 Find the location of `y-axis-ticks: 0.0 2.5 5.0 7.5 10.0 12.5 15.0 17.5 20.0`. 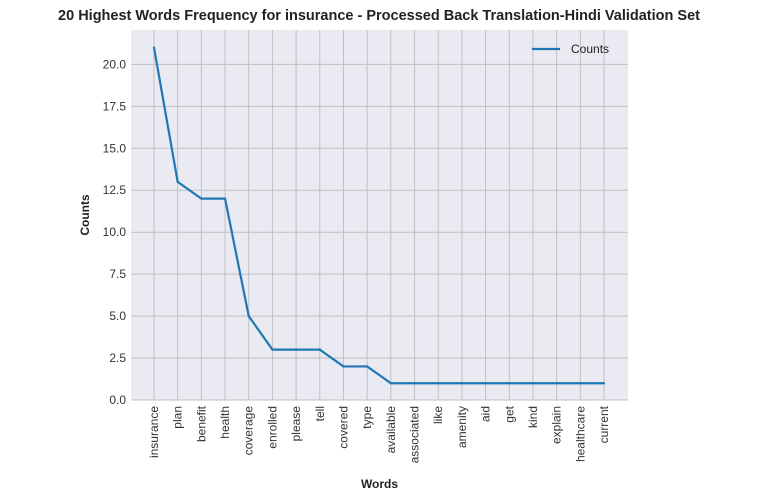

y-axis-ticks: 0.0 2.5 5.0 7.5 10.0 12.5 15.0 17.5 20.0 is located at coordinates (115, 232).